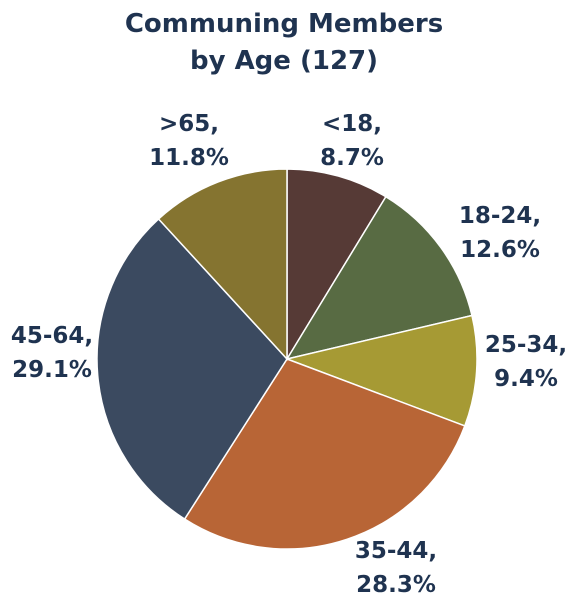  Describe the element at coordinates (284, 61) in the screenshot. I see `chart-title-line-2: by Age (127)` at that location.